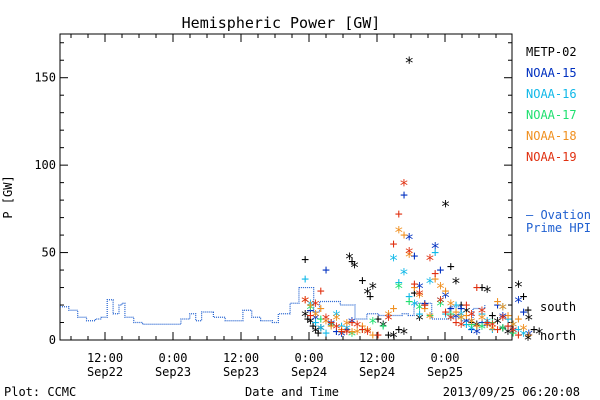 Image resolution: width=600 pixels, height=400 pixels. Describe the element at coordinates (281, 23) in the screenshot. I see `chart-title: Hemispheric Power [GW]` at that location.